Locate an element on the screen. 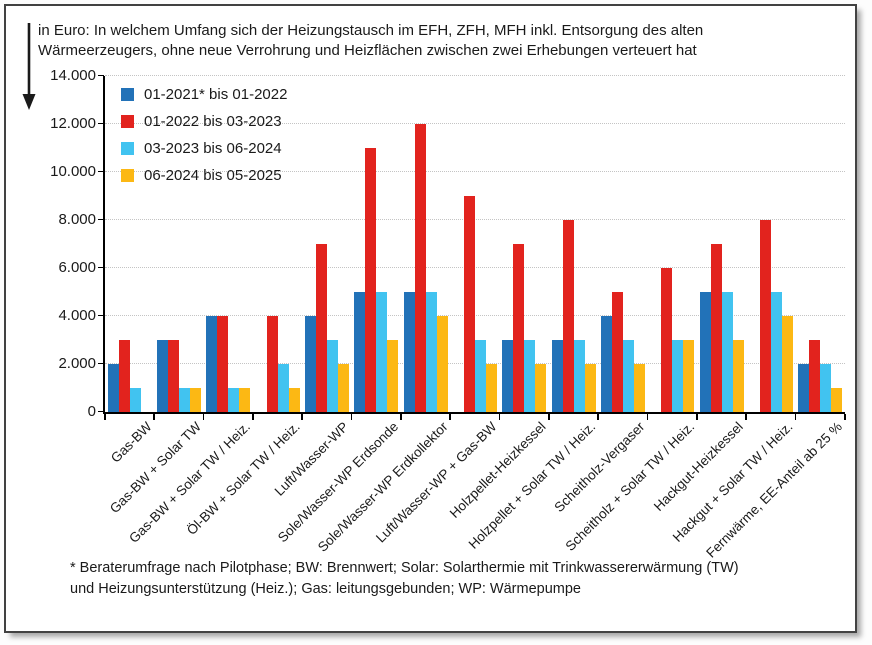  bar-series4-cat9 is located at coordinates (541, 388).